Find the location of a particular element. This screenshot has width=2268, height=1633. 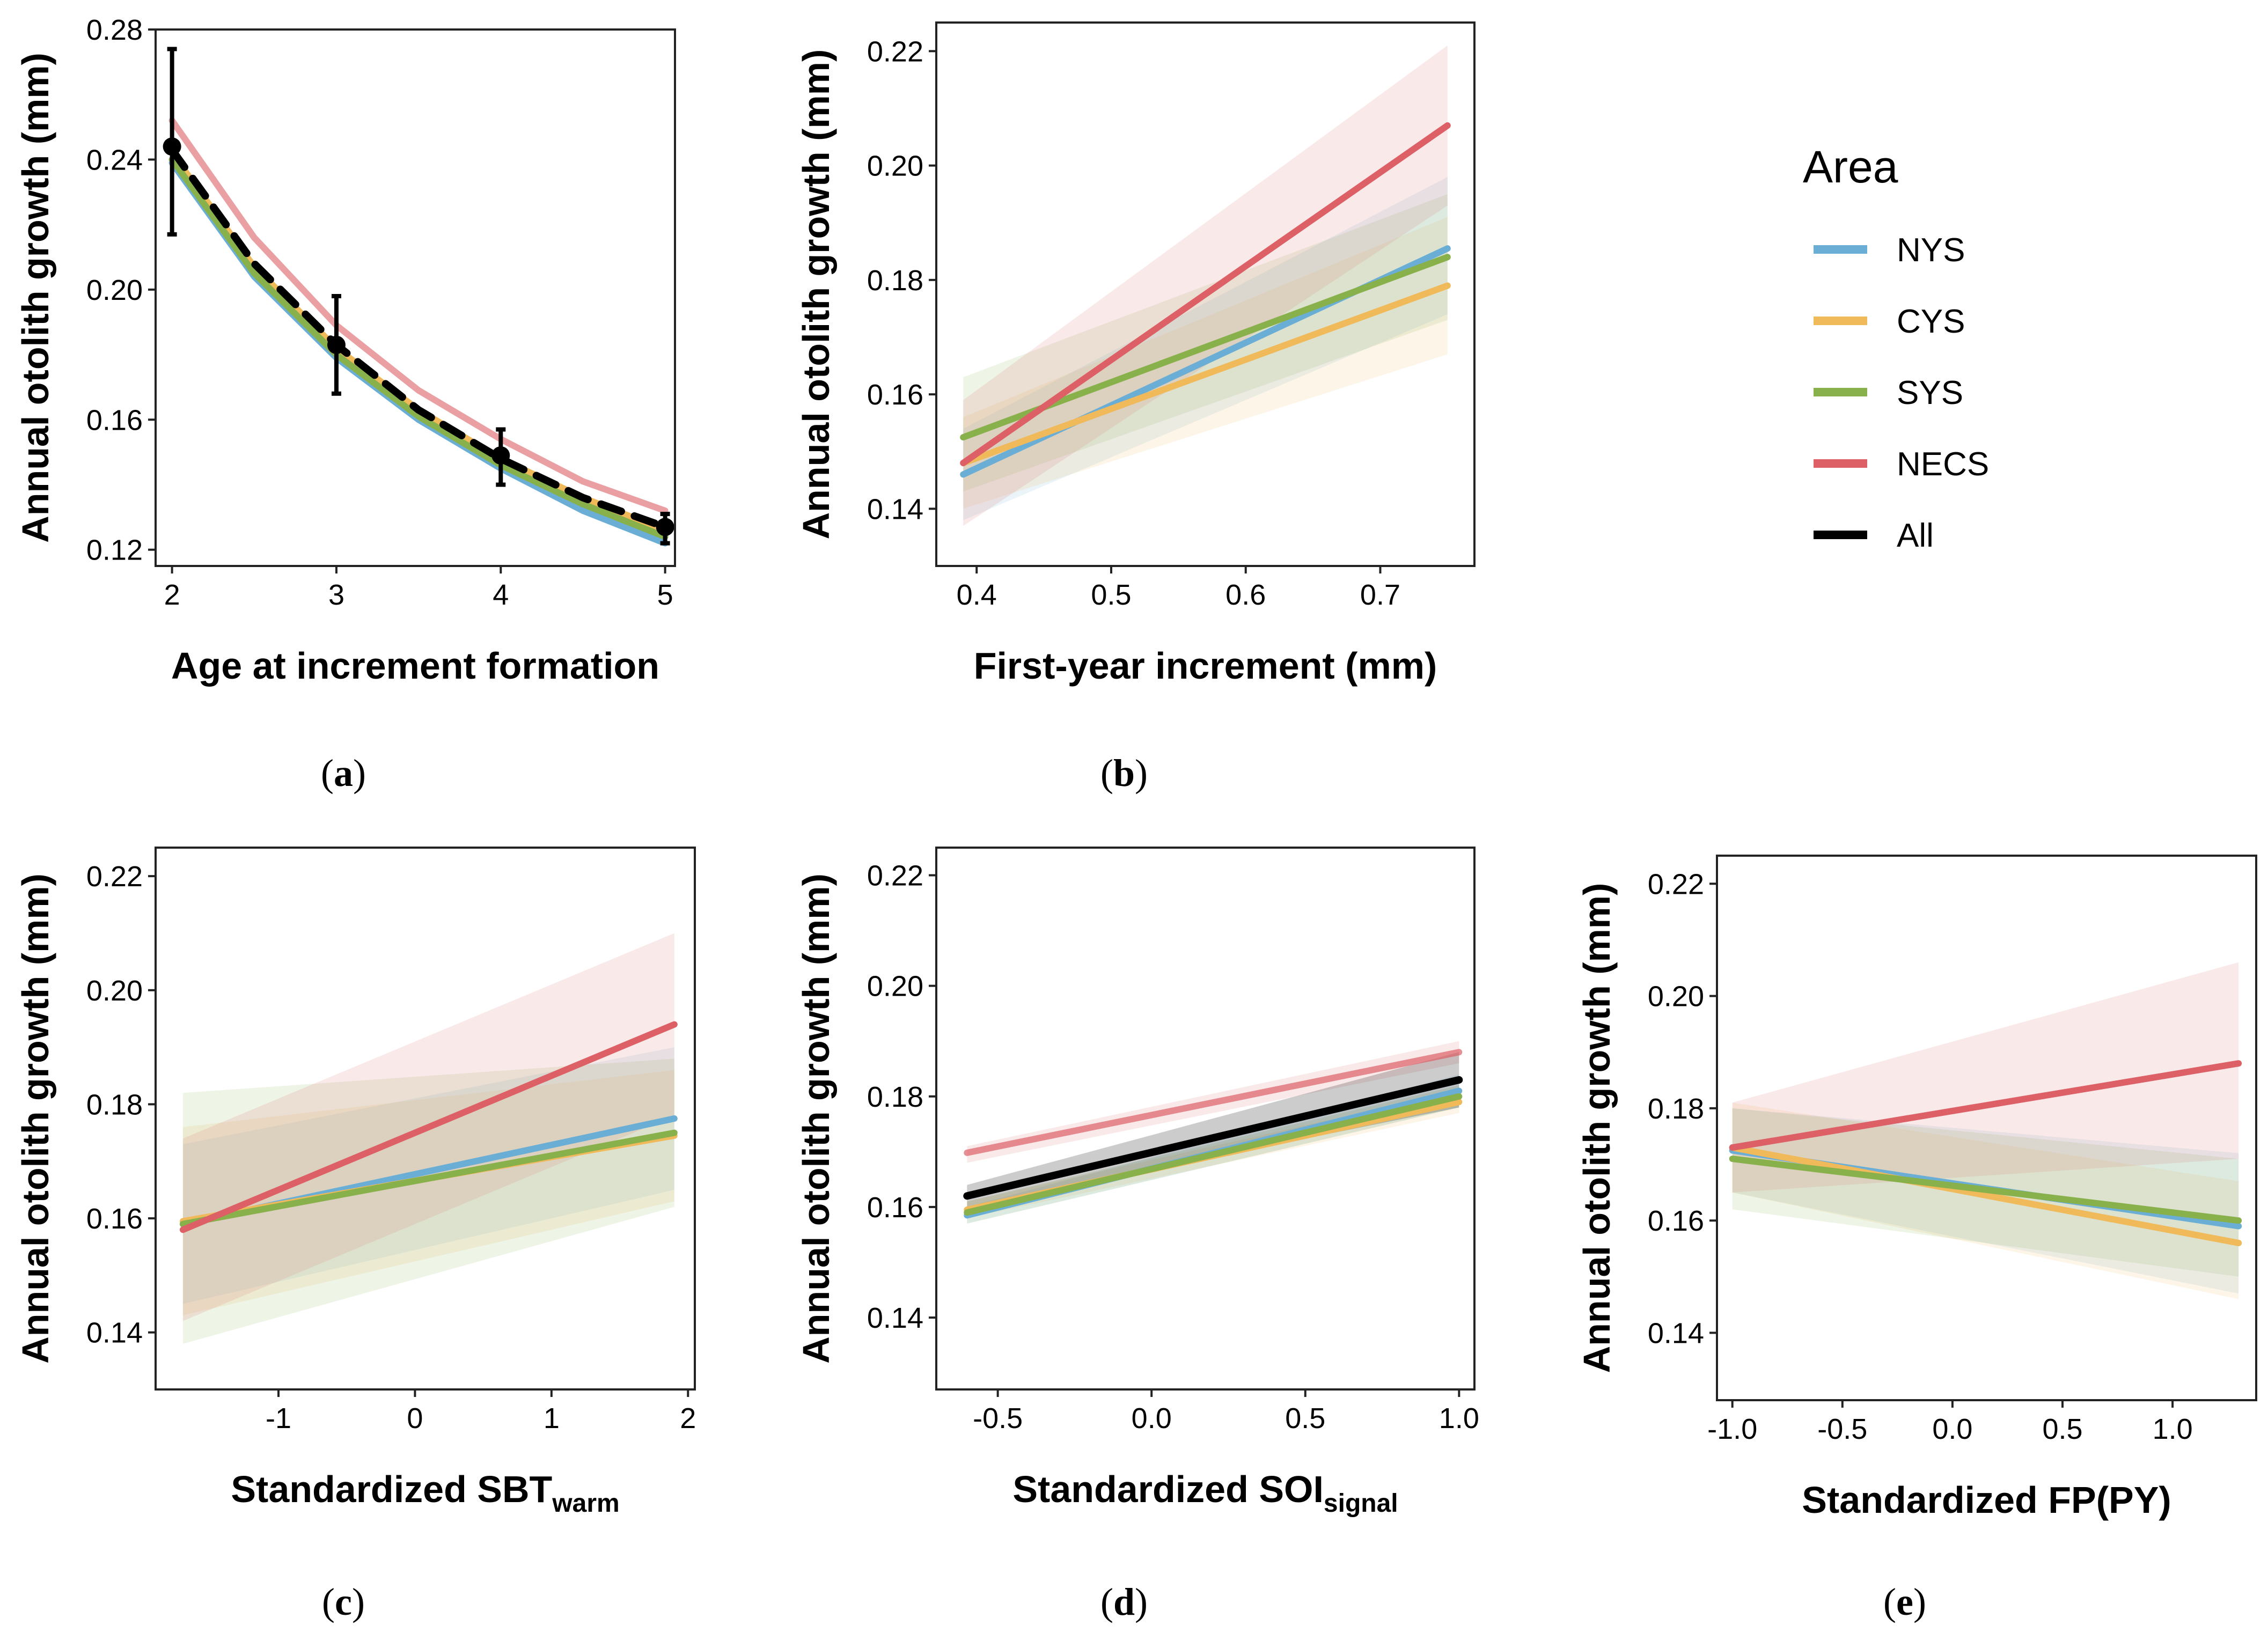

legend-title: Area is located at coordinates (1850, 167).